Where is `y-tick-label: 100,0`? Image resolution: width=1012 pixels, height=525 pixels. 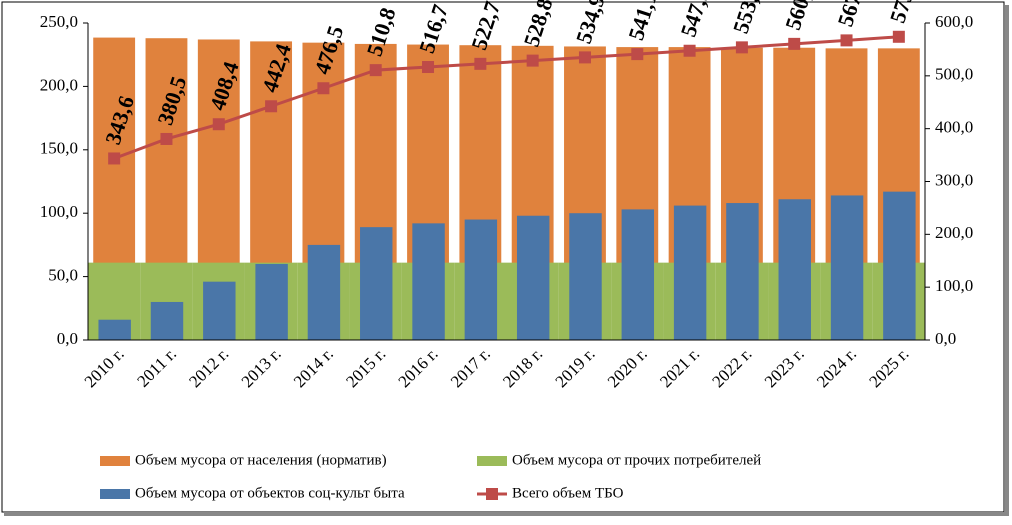 y-tick-label: 100,0 is located at coordinates (59, 211).